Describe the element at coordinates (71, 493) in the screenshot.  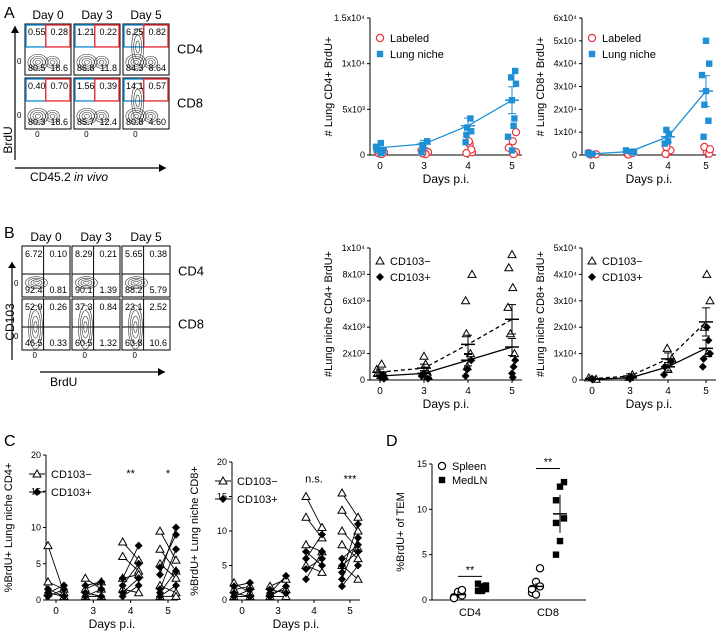
I see `legend-label: CD103+` at that location.